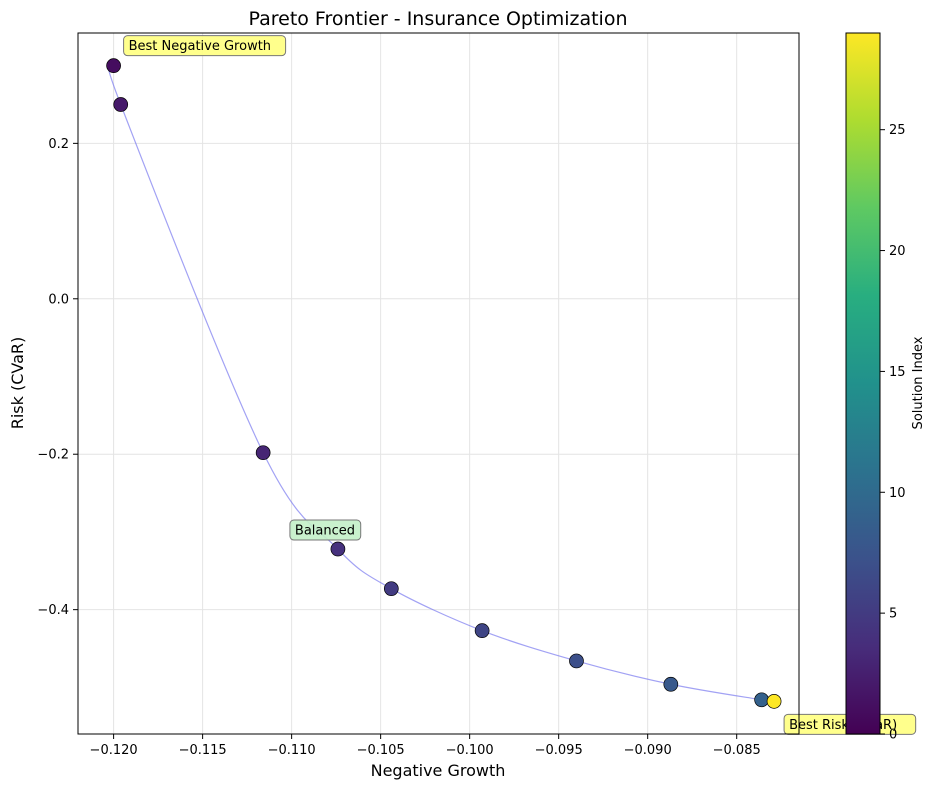 This screenshot has width=936, height=790. I want to click on colorbar-tick-label: 15, so click(897, 372).